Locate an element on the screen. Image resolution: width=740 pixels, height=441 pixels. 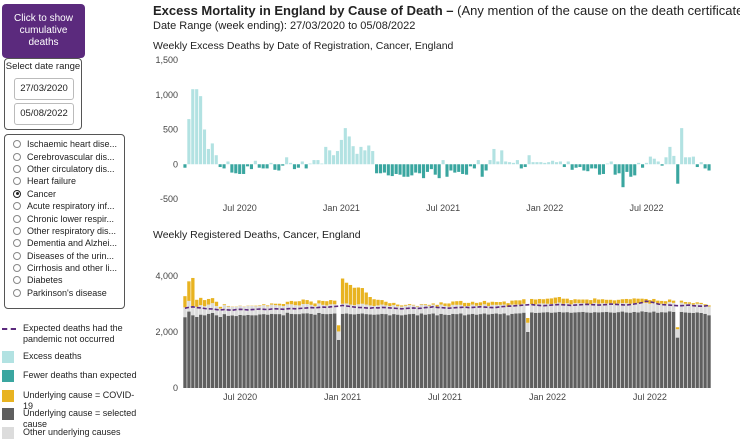
cumulative-deaths-button: Click to show cumulative deaths is located at coordinates (43, 31).